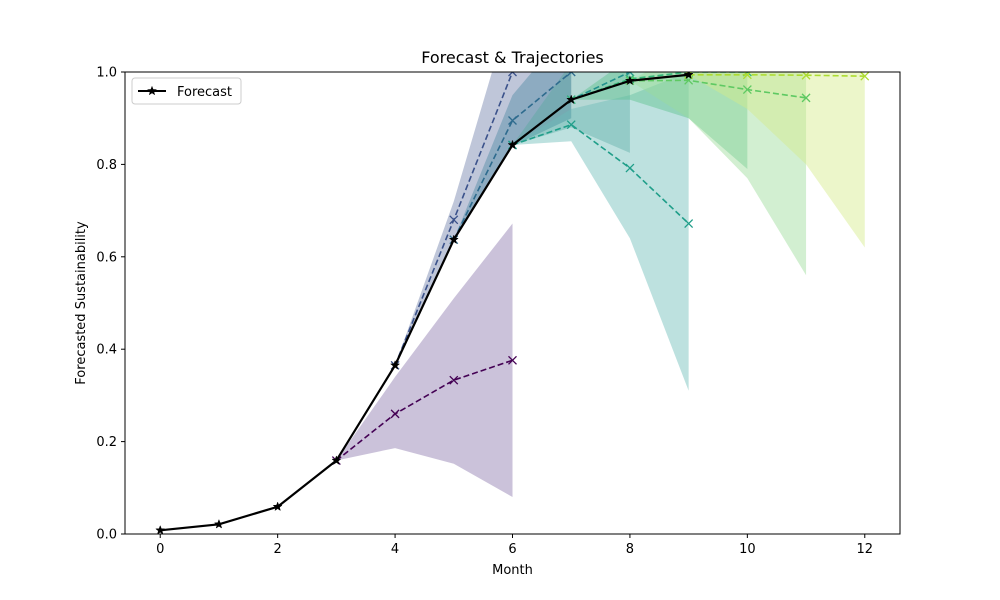 This screenshot has width=1000, height=600. Describe the element at coordinates (160, 549) in the screenshot. I see `x-tick-label: 0` at that location.